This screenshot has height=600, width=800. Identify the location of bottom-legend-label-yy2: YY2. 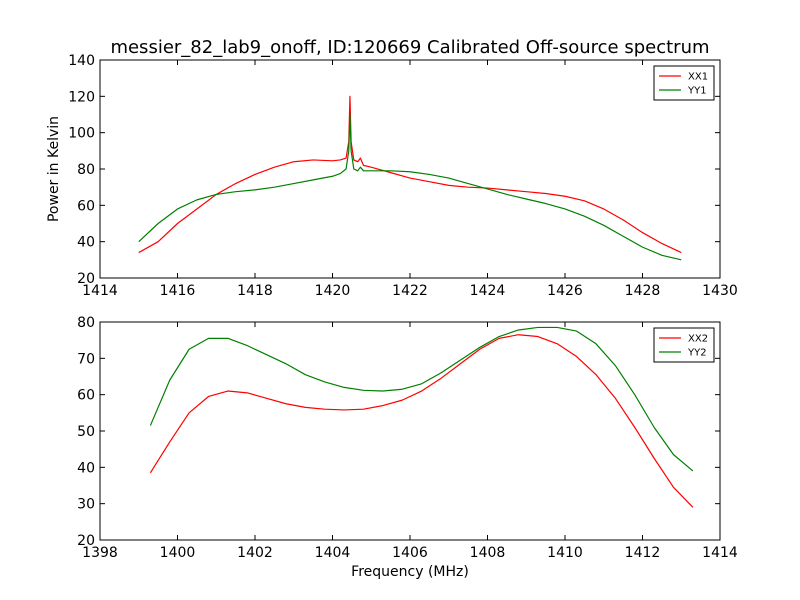
(697, 353).